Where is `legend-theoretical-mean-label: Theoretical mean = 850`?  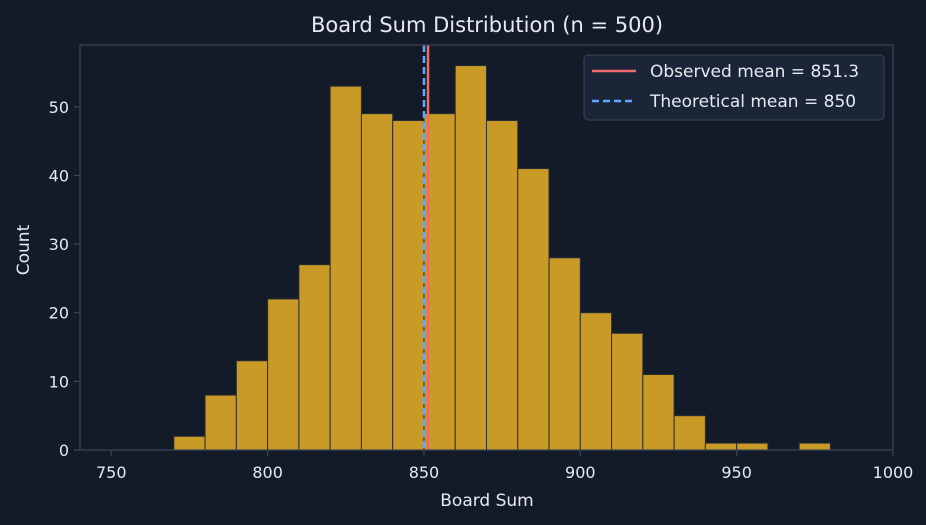
legend-theoretical-mean-label: Theoretical mean = 850 is located at coordinates (752, 102).